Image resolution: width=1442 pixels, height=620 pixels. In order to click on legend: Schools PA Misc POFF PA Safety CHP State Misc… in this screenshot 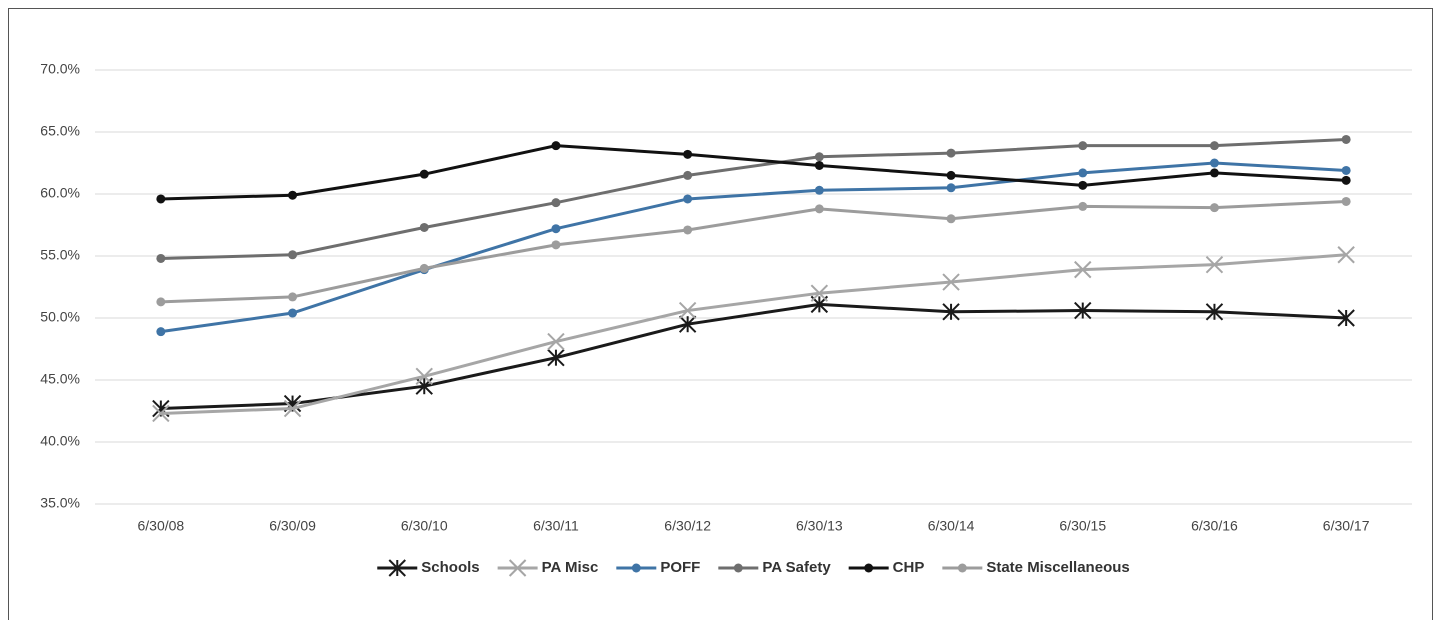, I will do `click(753, 568)`.